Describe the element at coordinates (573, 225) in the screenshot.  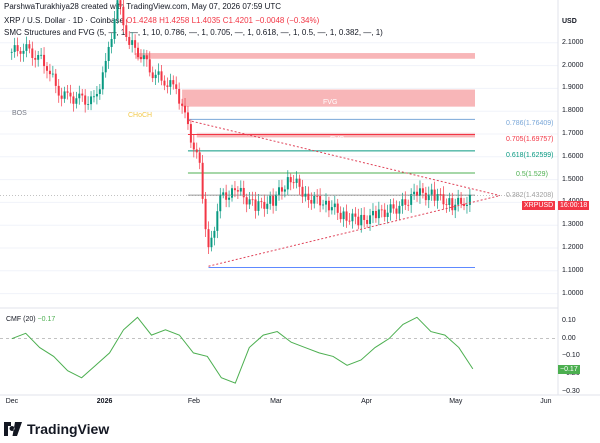
I see `price-tick: 1.3000` at that location.